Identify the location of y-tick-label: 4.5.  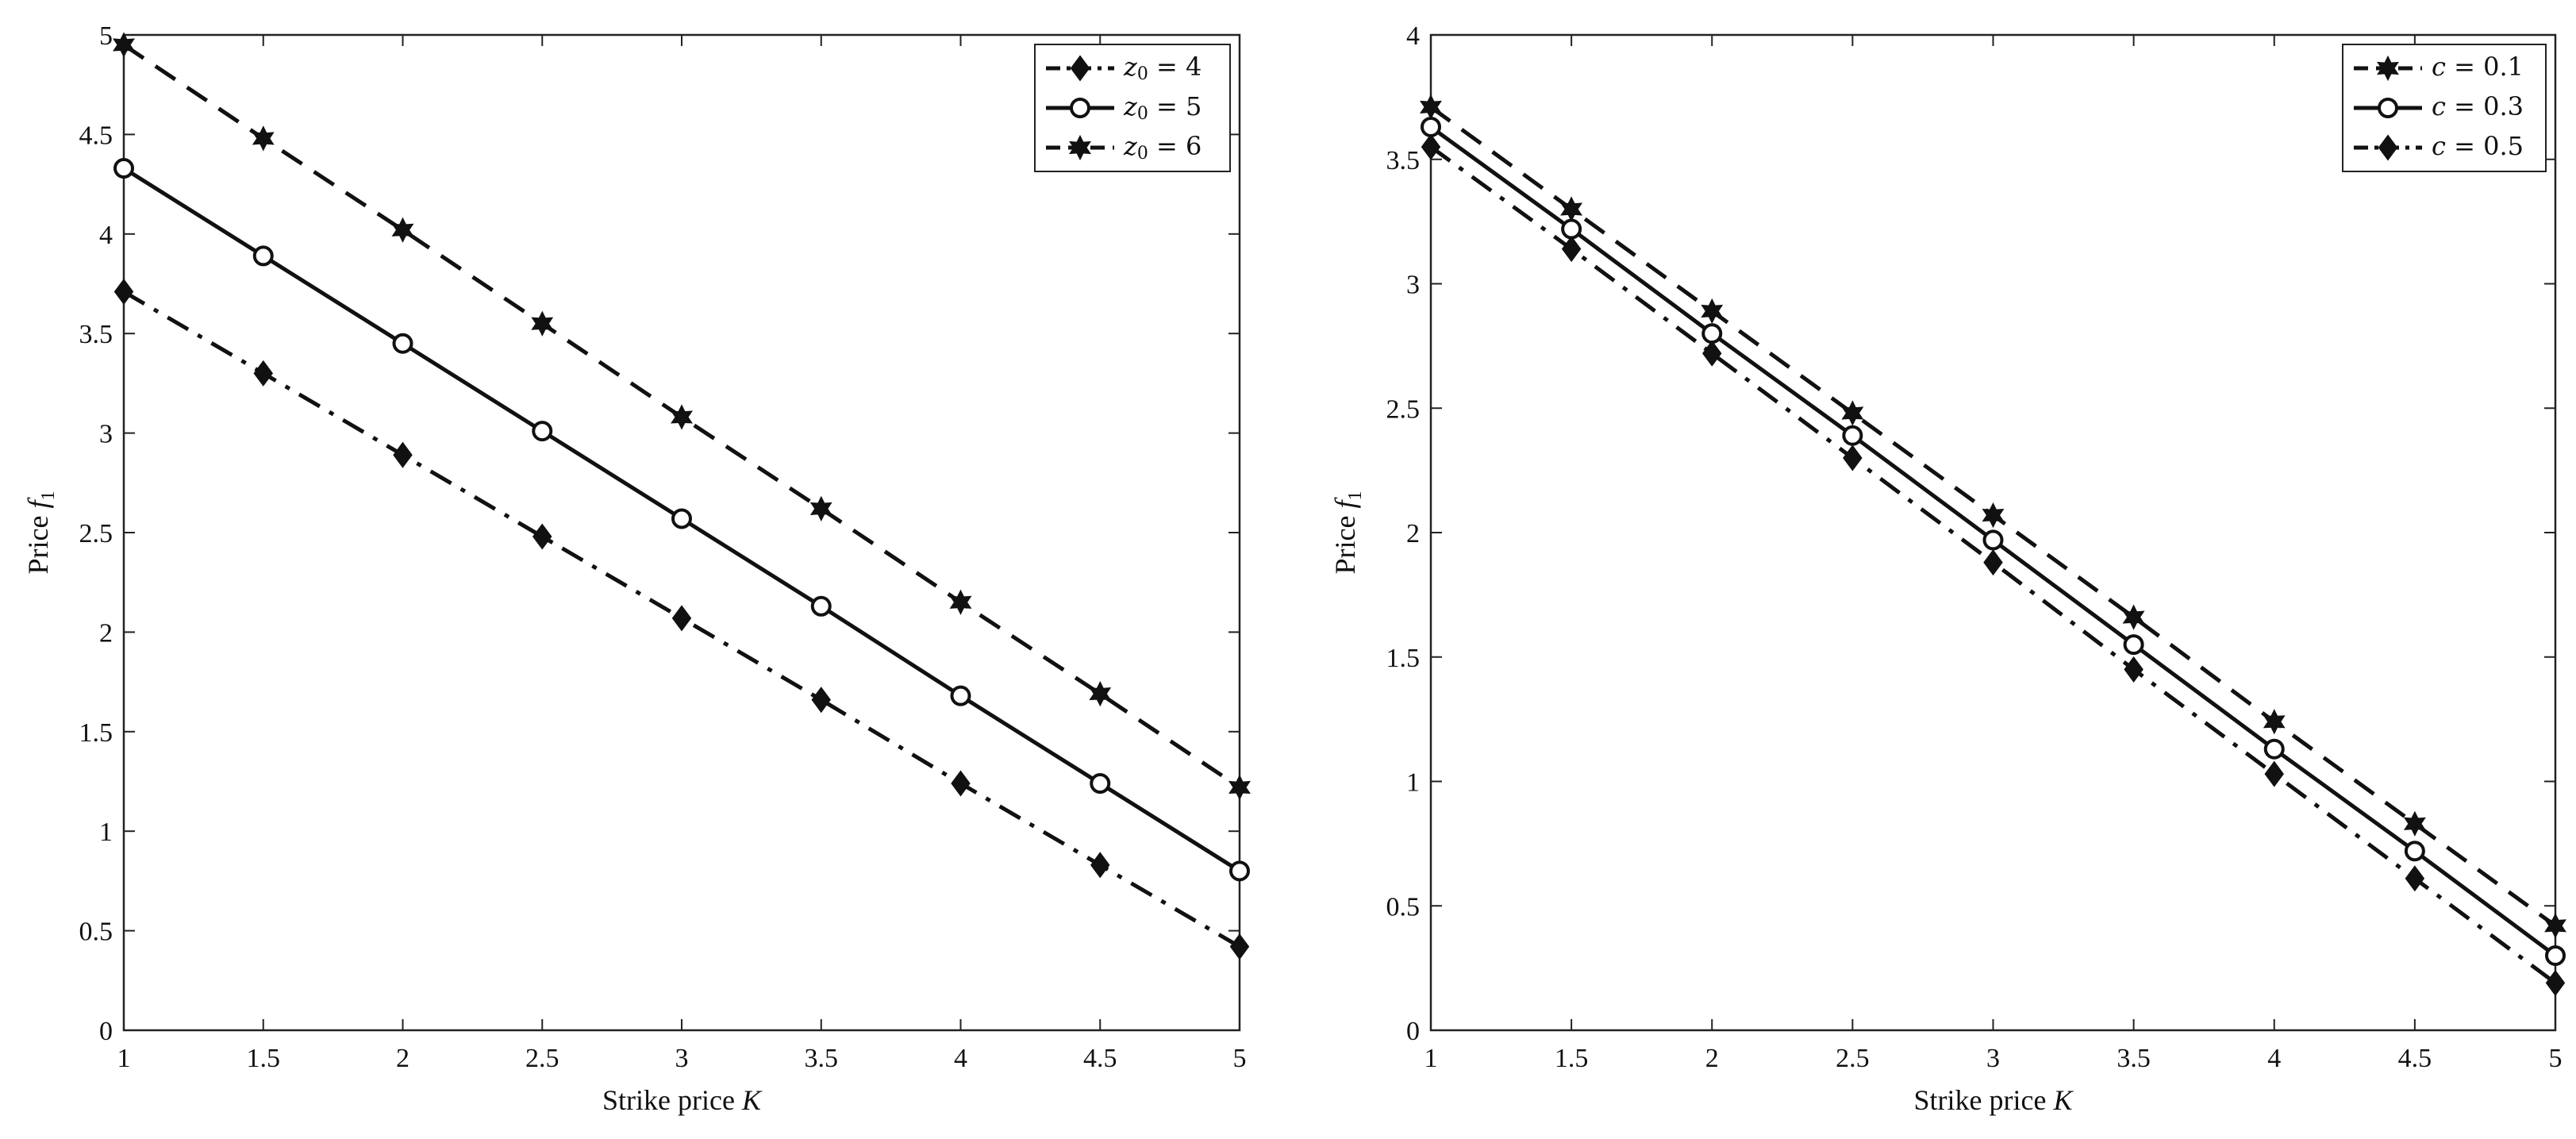
(96, 135).